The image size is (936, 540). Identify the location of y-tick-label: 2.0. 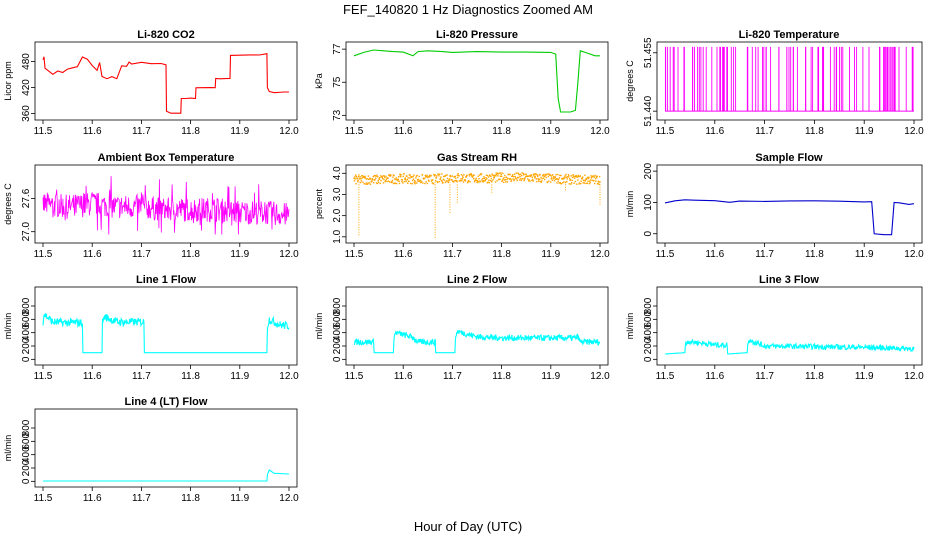
(337, 215).